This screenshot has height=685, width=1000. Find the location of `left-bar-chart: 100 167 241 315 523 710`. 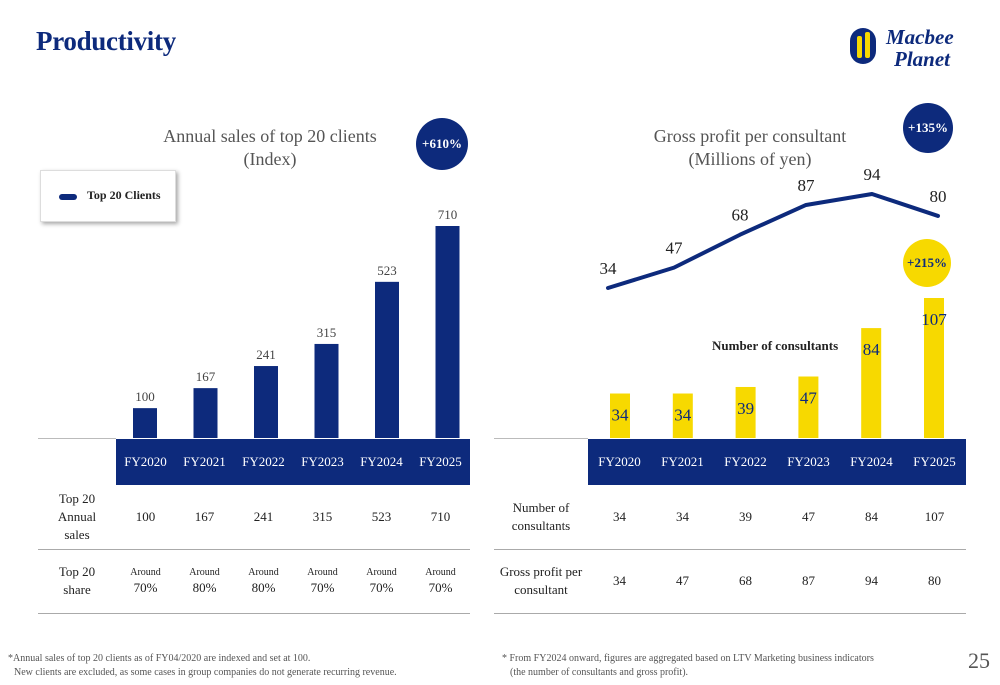

left-bar-chart: 100 167 241 315 523 710 is located at coordinates (296, 322).